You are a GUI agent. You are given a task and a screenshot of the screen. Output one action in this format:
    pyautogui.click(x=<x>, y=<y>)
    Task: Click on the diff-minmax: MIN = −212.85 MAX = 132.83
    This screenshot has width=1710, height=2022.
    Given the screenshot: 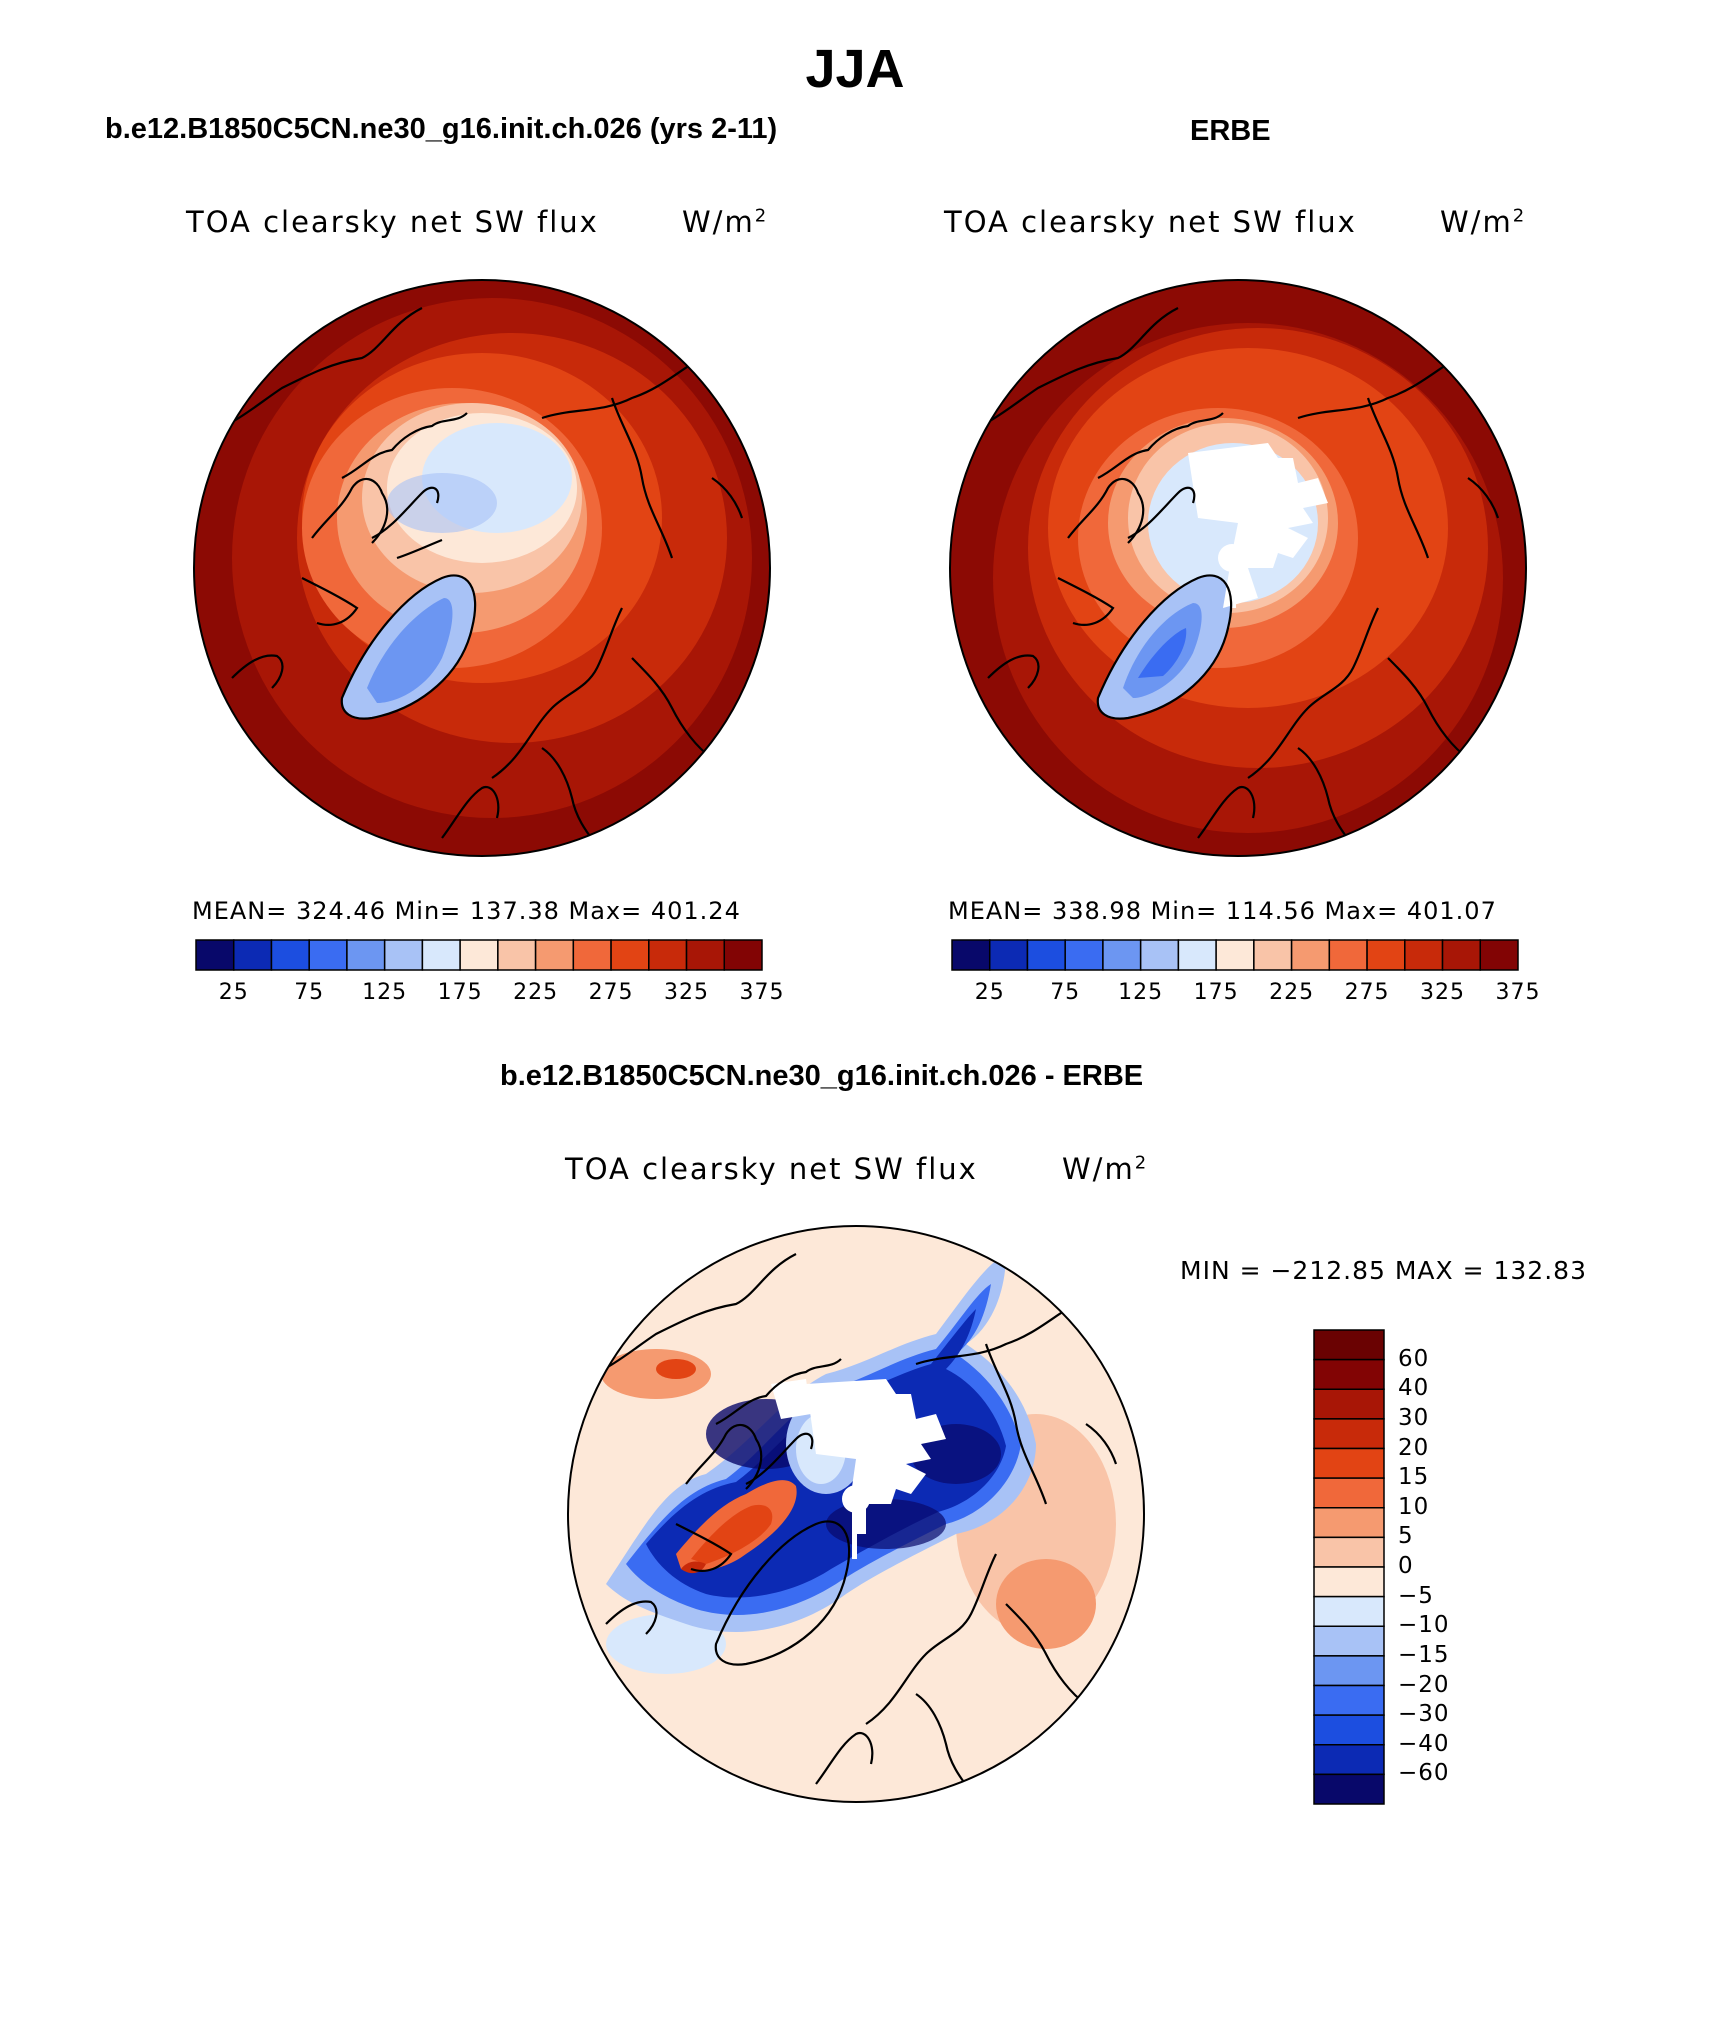 What is the action you would take?
    pyautogui.click(x=1383, y=1270)
    